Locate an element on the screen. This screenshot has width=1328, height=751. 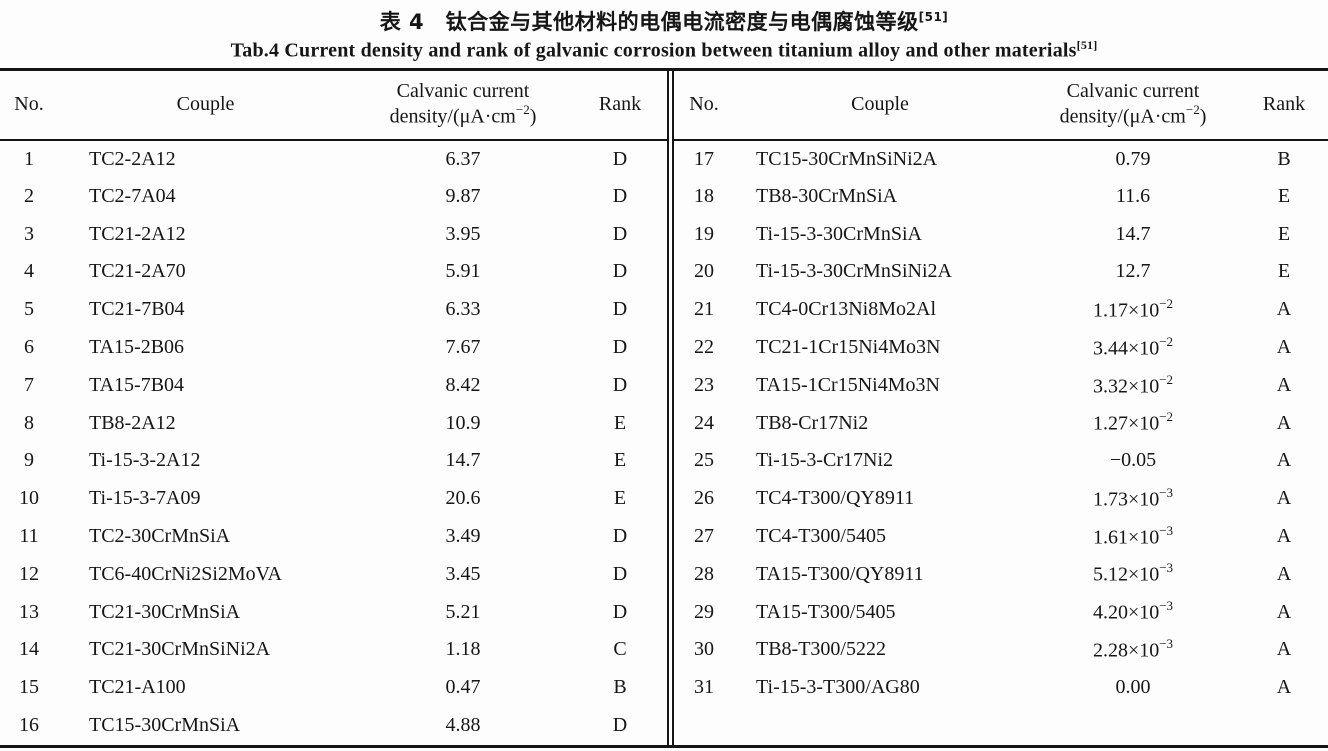
cell-no: 8 is located at coordinates (29, 422).